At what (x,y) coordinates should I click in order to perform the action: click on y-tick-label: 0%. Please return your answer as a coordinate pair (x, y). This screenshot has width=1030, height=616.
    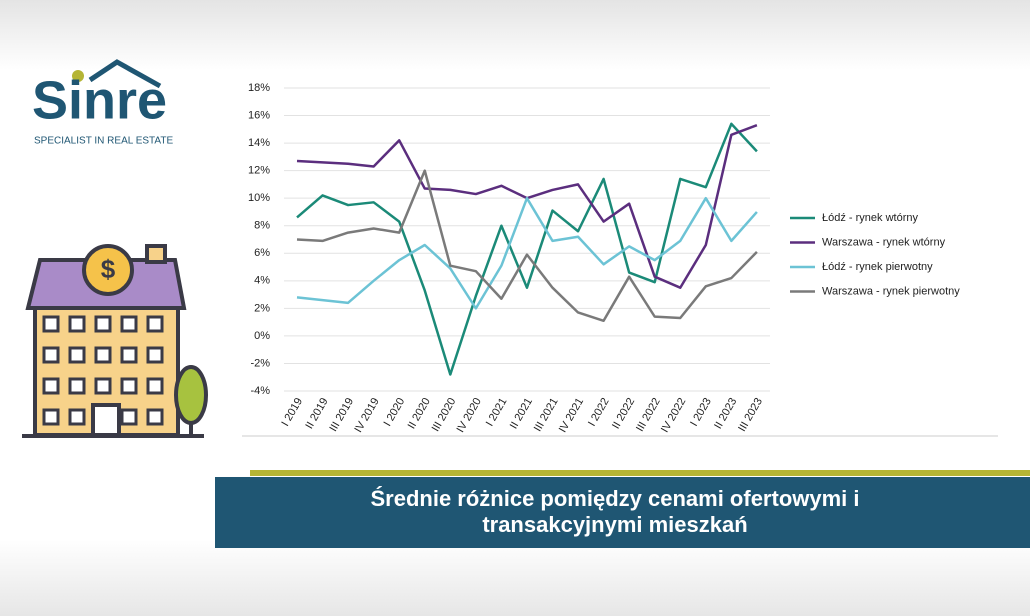
    Looking at the image, I should click on (262, 336).